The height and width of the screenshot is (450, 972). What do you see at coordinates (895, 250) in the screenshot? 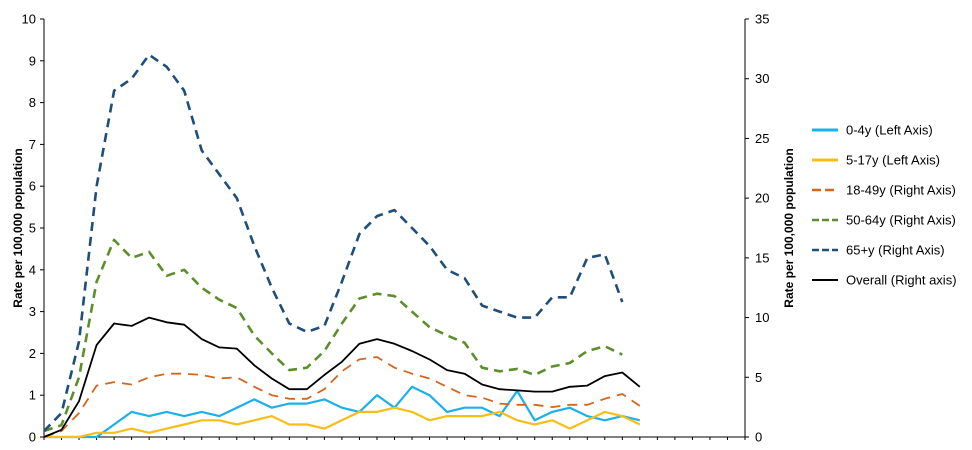
I see `legend-label-4: 65+y (Right Axis)` at bounding box center [895, 250].